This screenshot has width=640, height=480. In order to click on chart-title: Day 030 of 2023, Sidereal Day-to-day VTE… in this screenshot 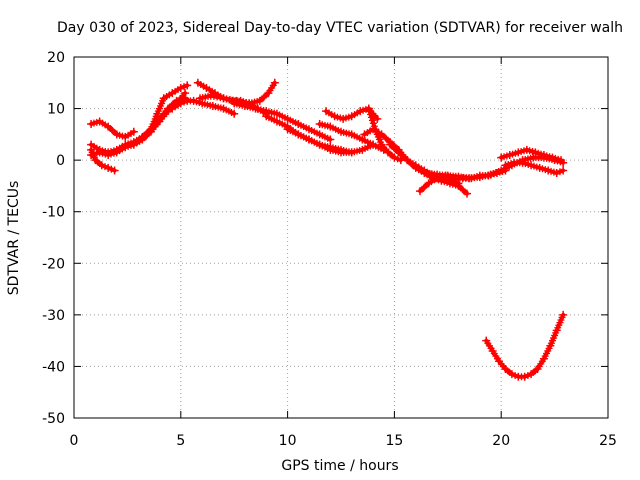, I will do `click(340, 28)`.